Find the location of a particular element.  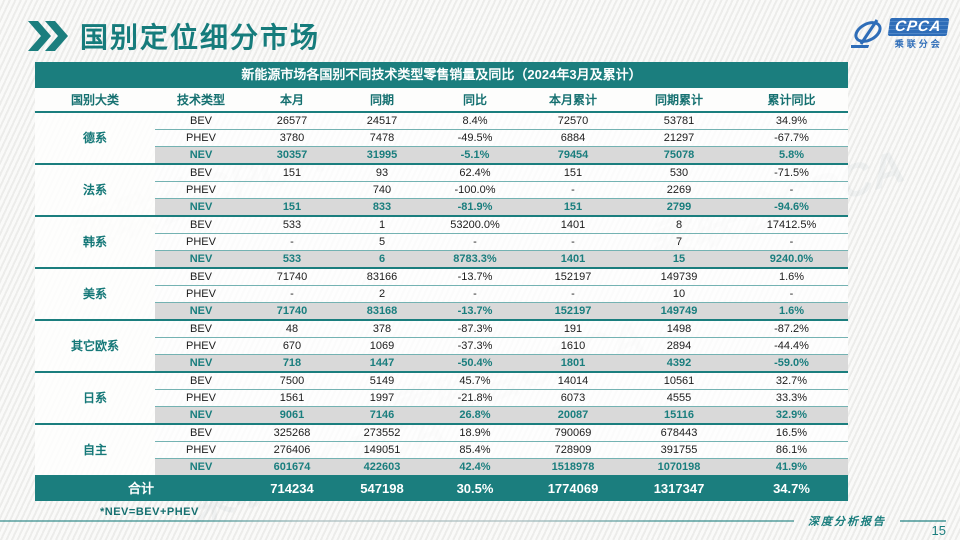

table-row: NEV 9061 7146 26.8% 20087 15116 32.9% is located at coordinates (441, 415).